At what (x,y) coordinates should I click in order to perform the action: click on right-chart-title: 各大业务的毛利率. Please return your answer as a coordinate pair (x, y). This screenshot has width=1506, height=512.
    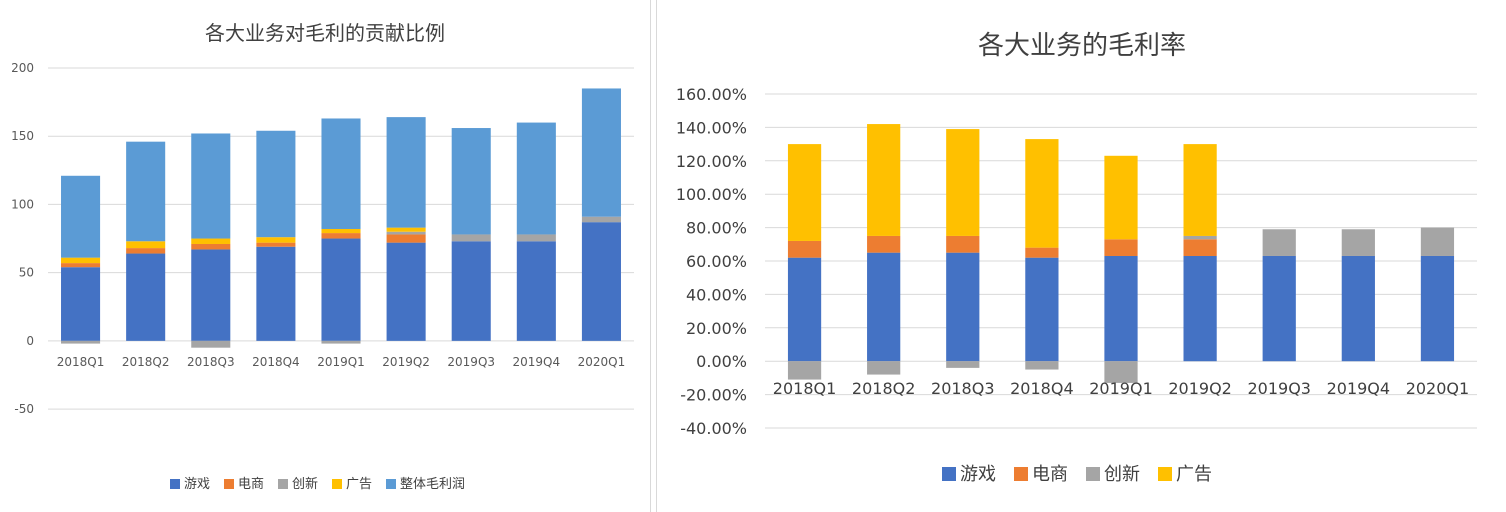
    Looking at the image, I should click on (1082, 46).